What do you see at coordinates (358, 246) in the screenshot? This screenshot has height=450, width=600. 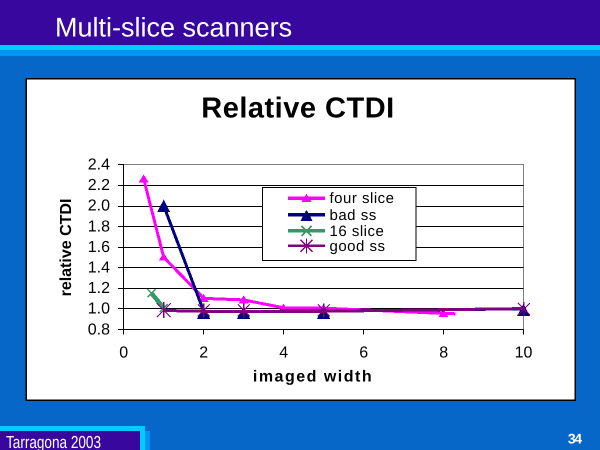 I see `svg-text: good ss` at bounding box center [358, 246].